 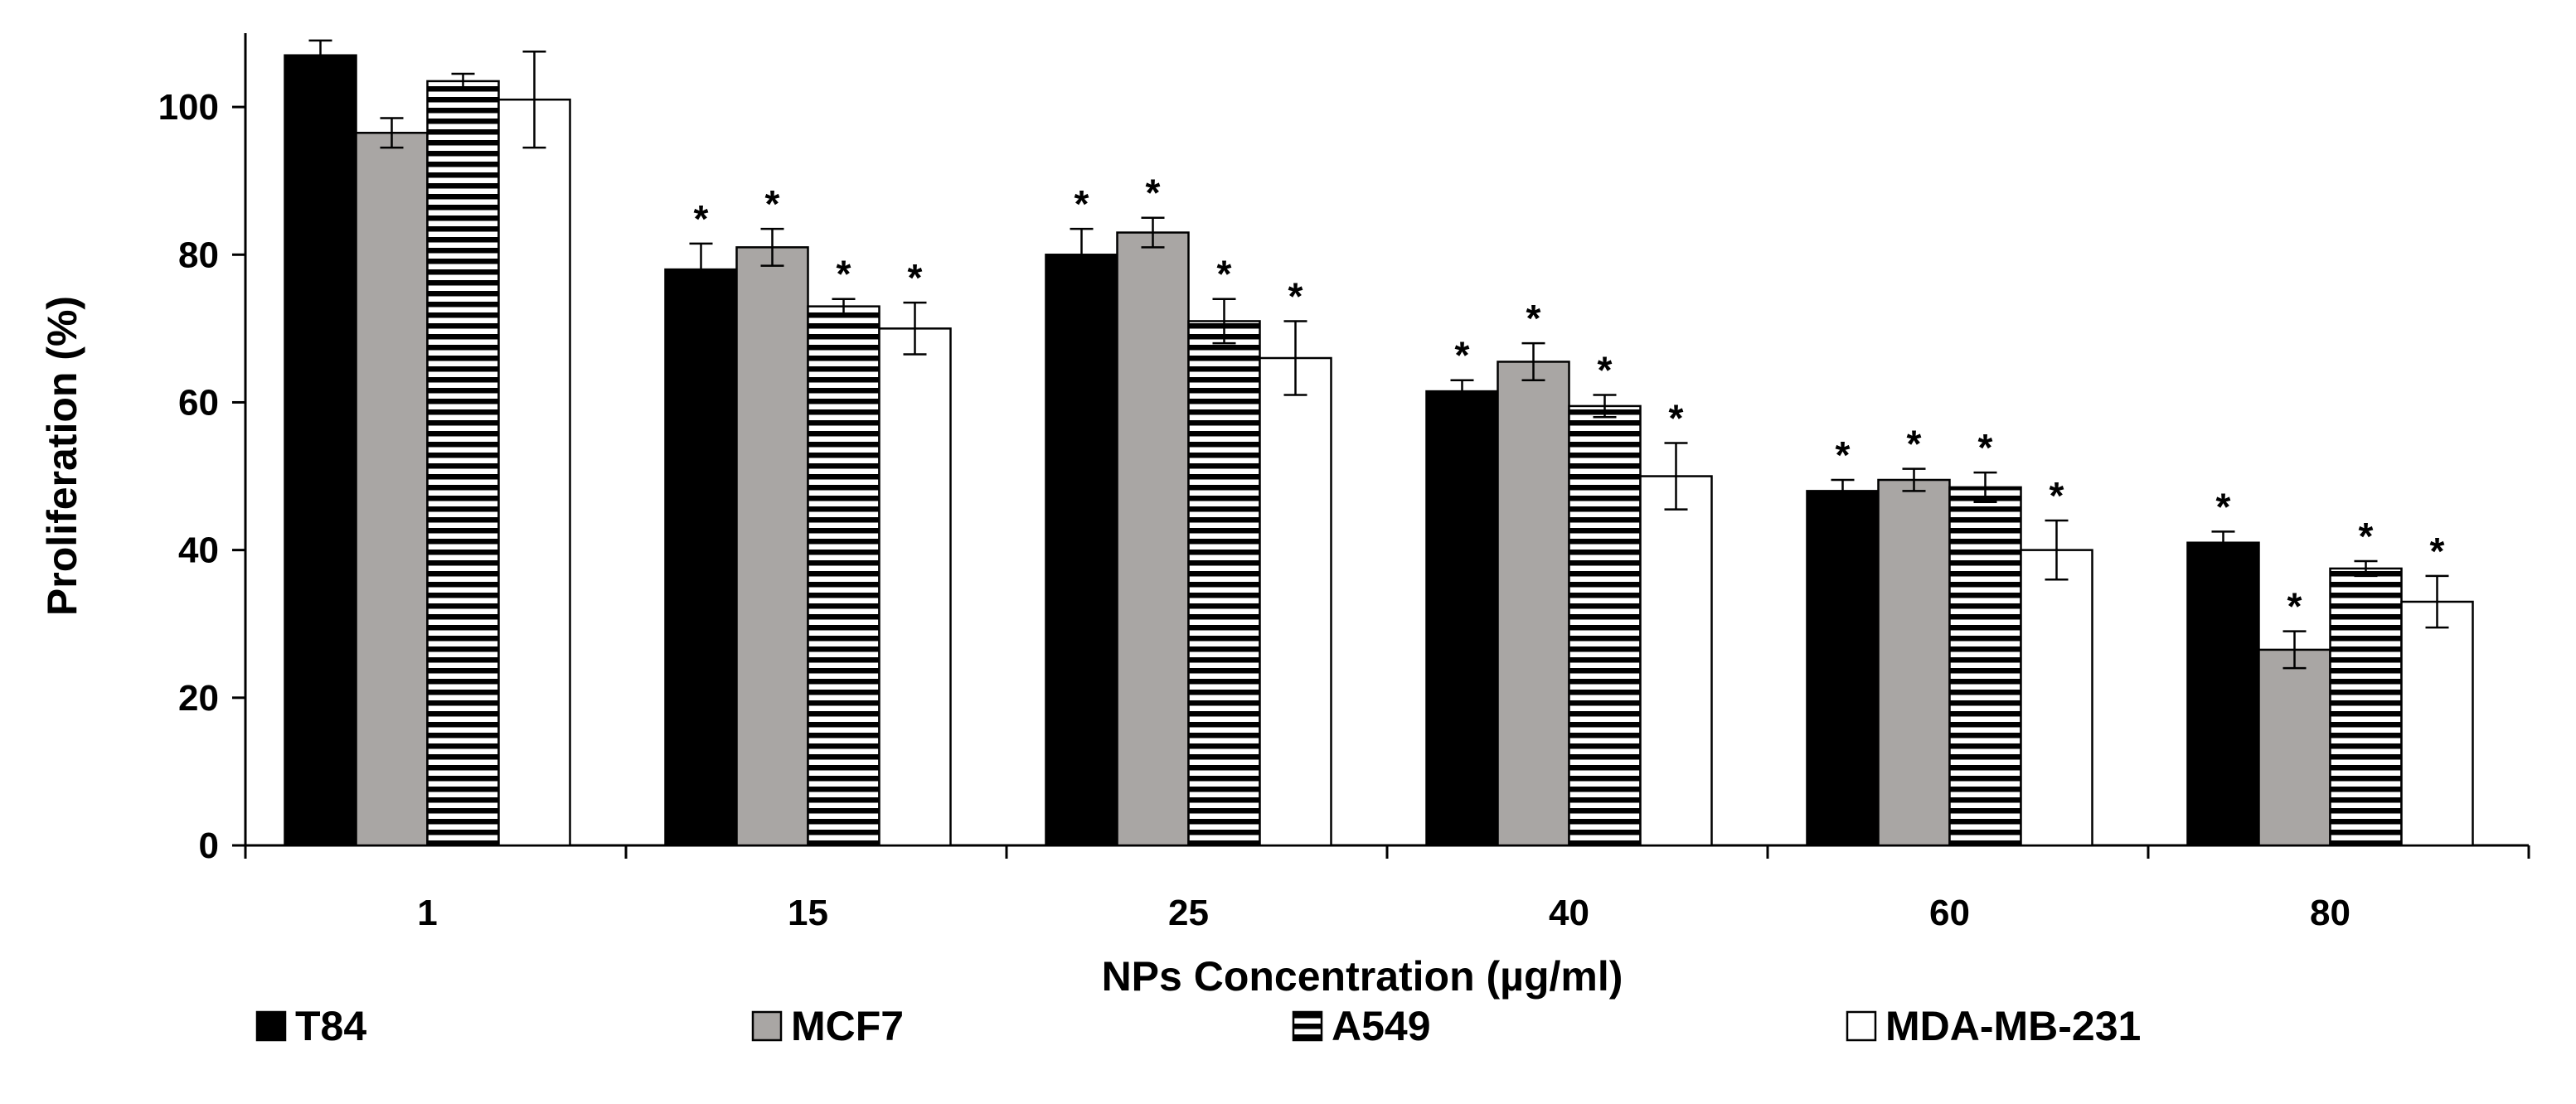 I want to click on legend-label-a549: A549, so click(x=1381, y=1026).